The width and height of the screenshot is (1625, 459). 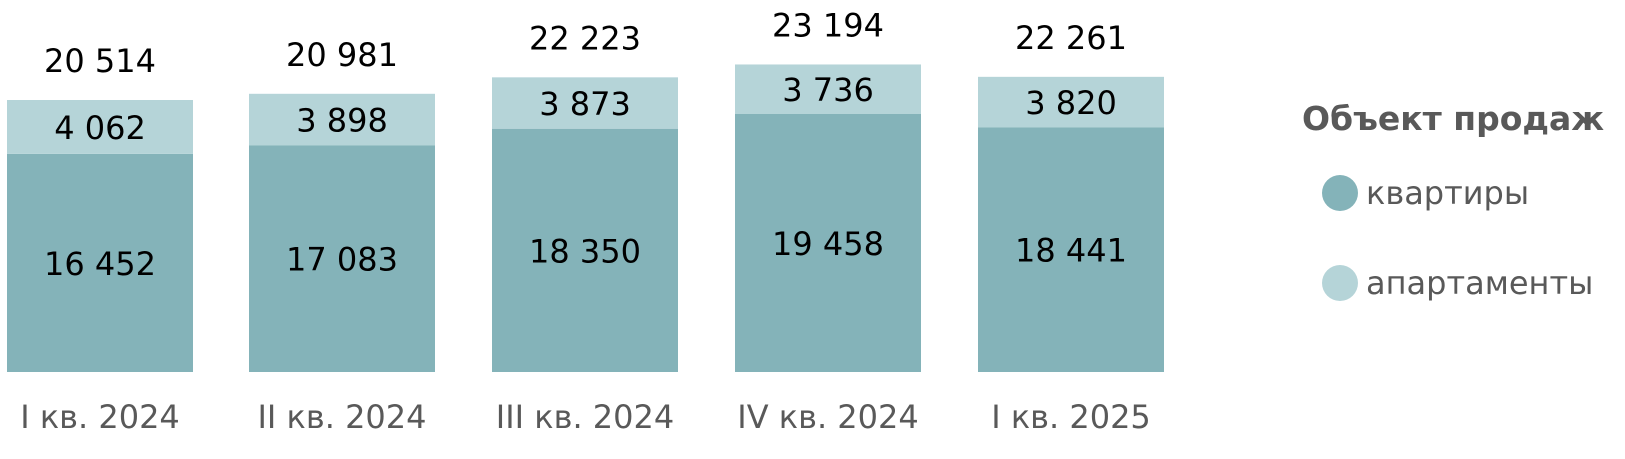 What do you see at coordinates (1479, 283) in the screenshot?
I see `legend-label-apartamenty: апартаменты` at bounding box center [1479, 283].